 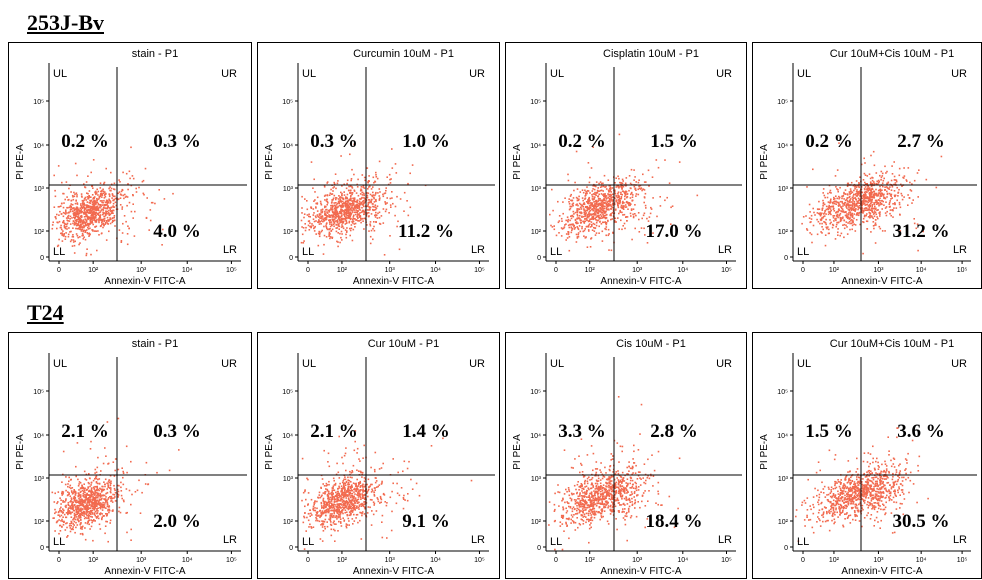 I want to click on panel-title: Curcumin 10uM - P1, so click(x=403, y=54).